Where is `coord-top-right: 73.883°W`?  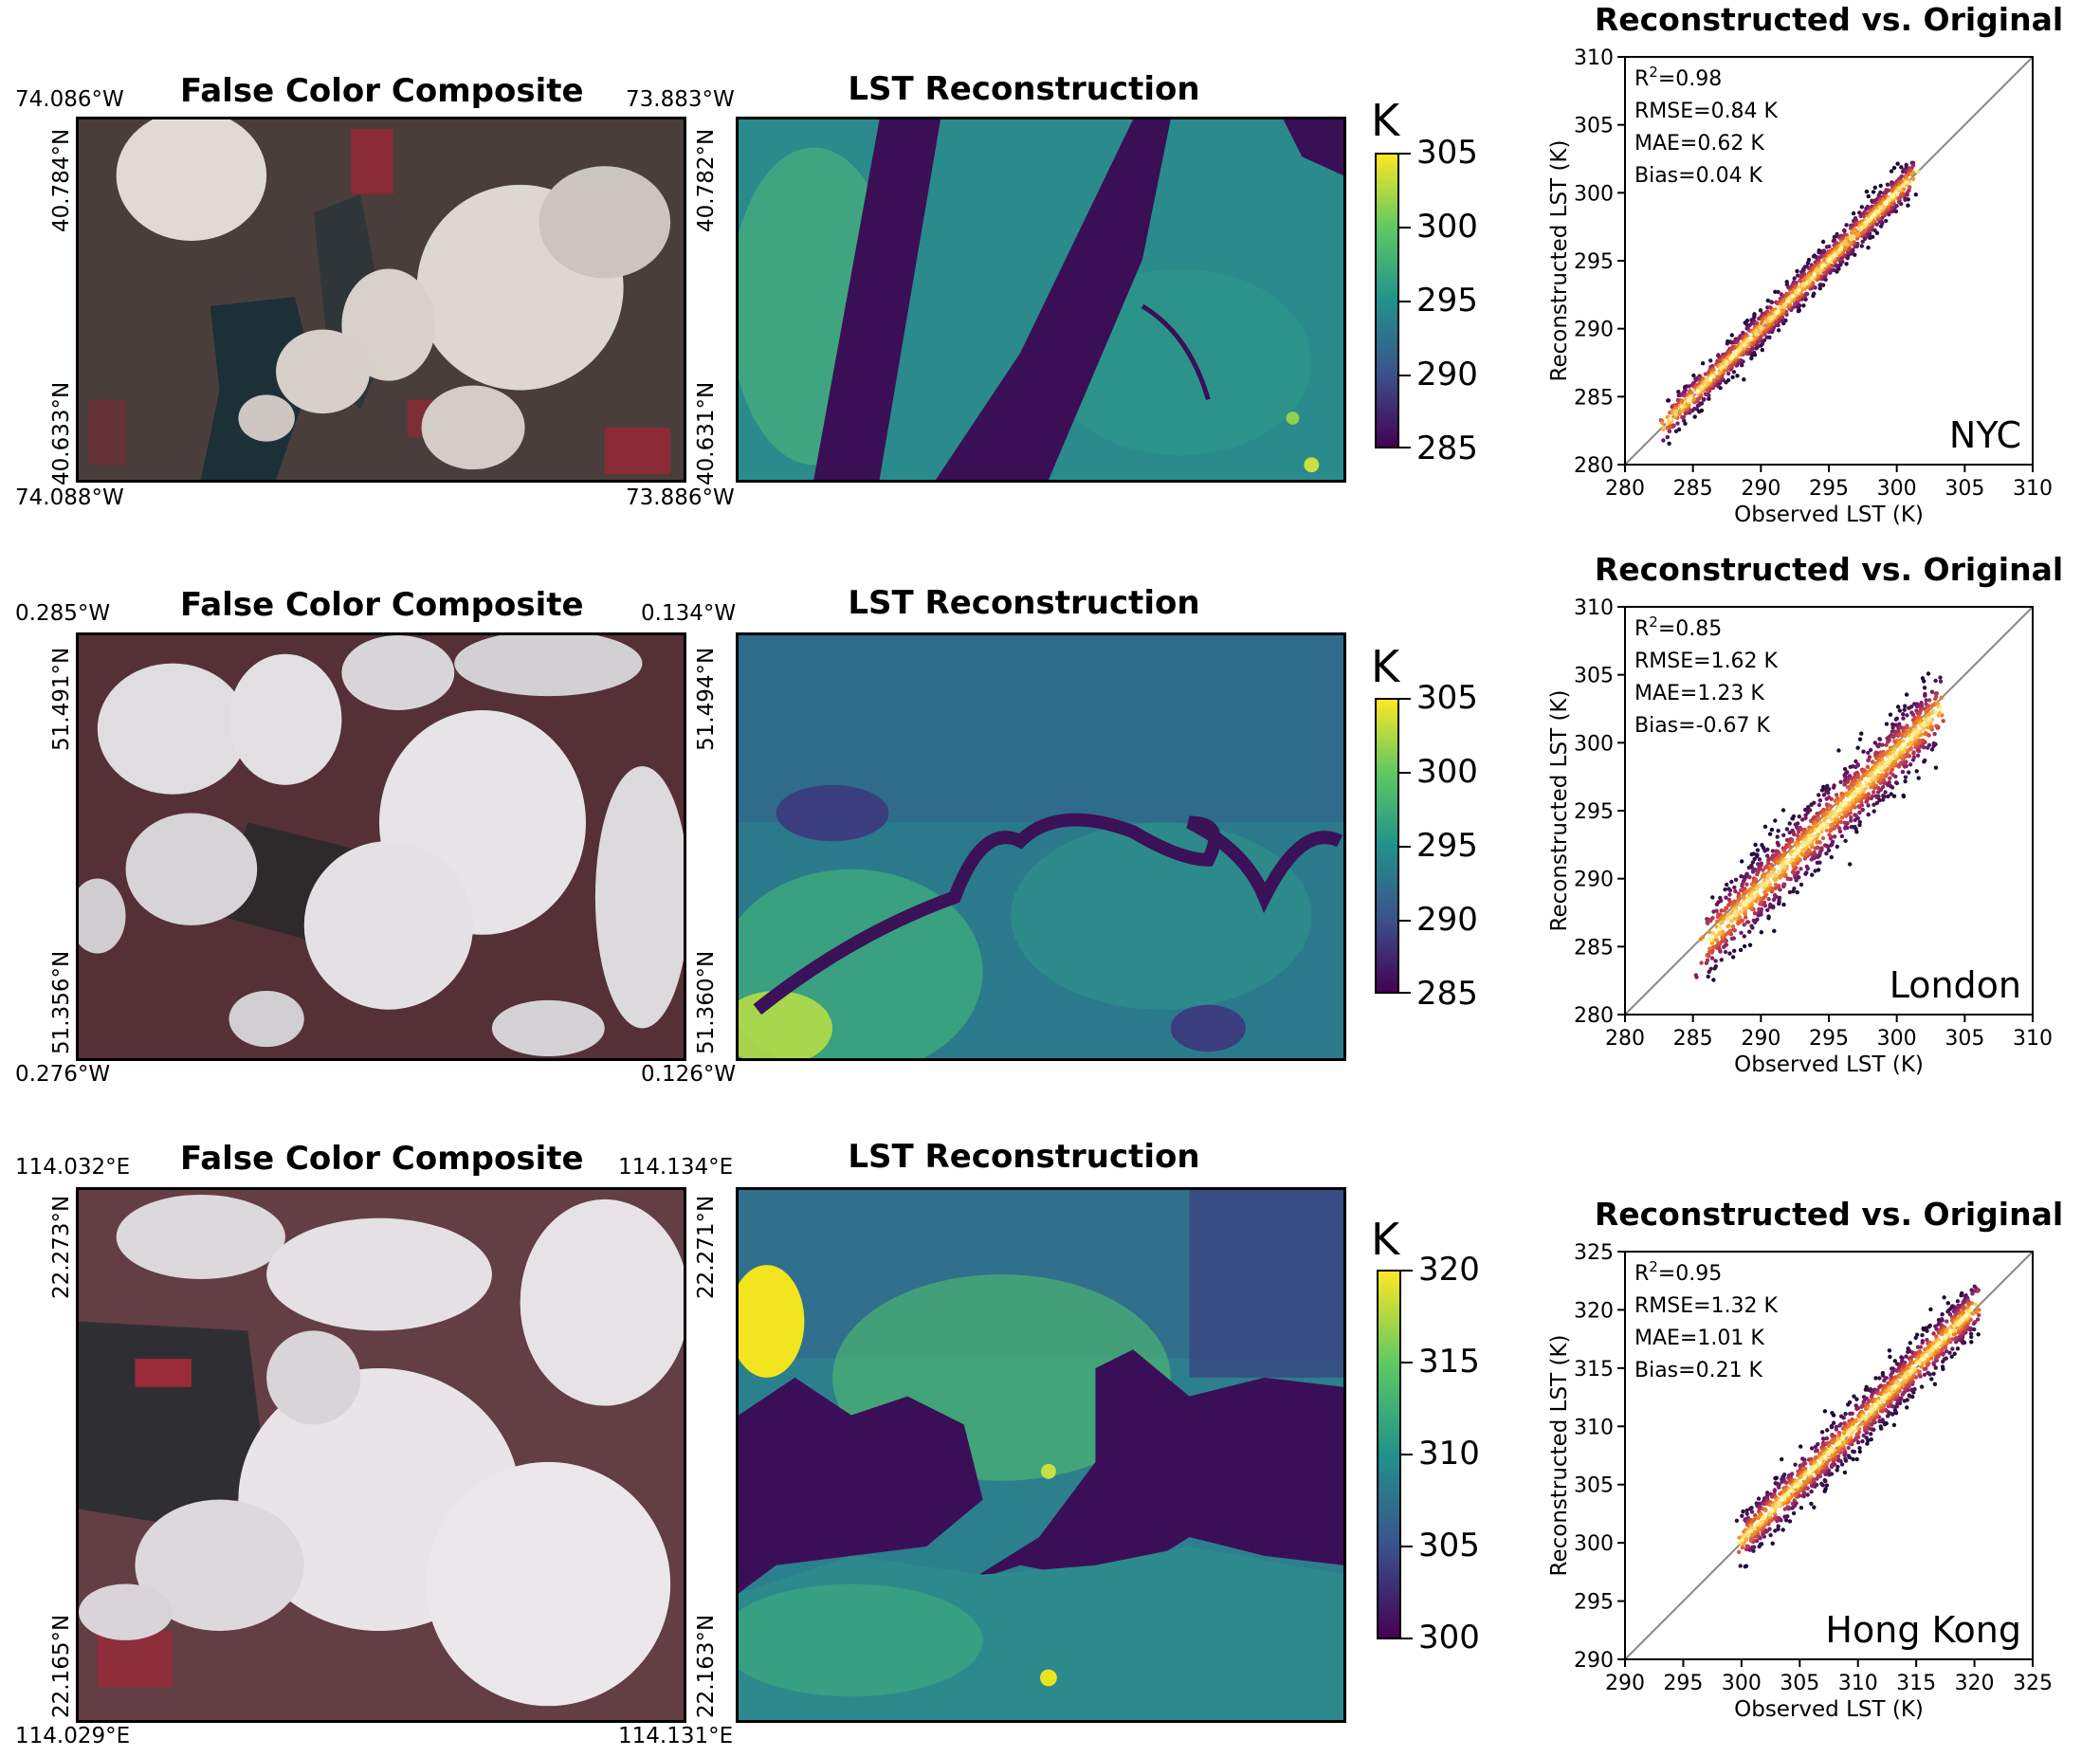
coord-top-right: 73.883°W is located at coordinates (680, 99).